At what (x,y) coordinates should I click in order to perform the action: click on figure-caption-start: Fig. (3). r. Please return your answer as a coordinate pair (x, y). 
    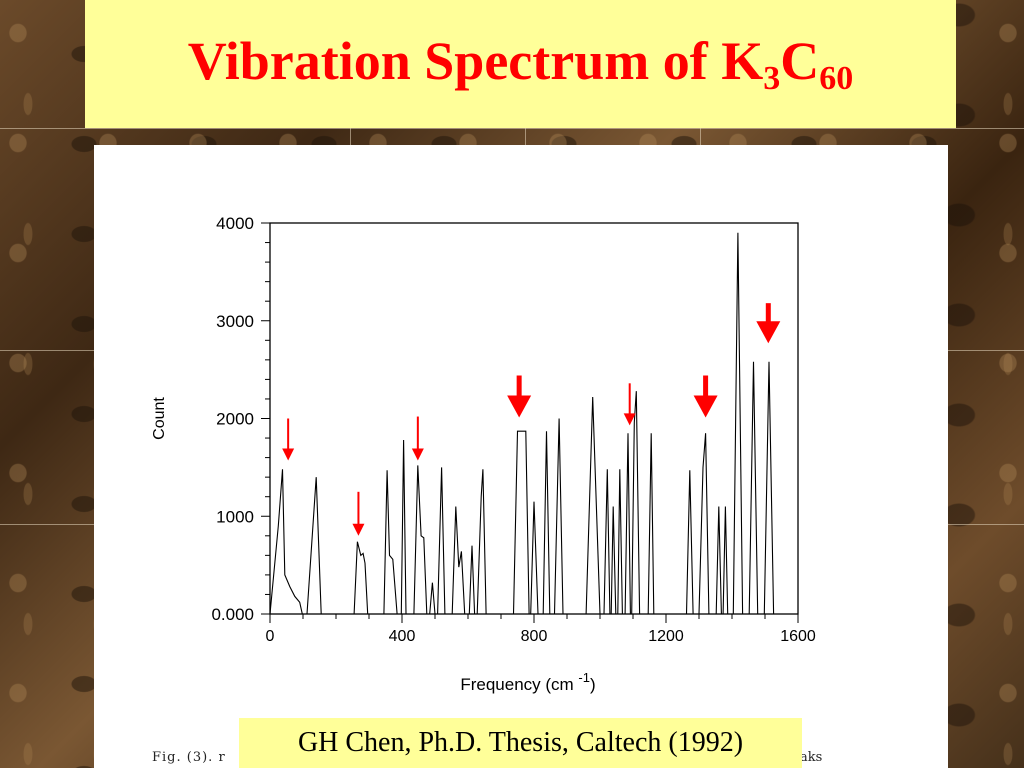
    Looking at the image, I should click on (189, 757).